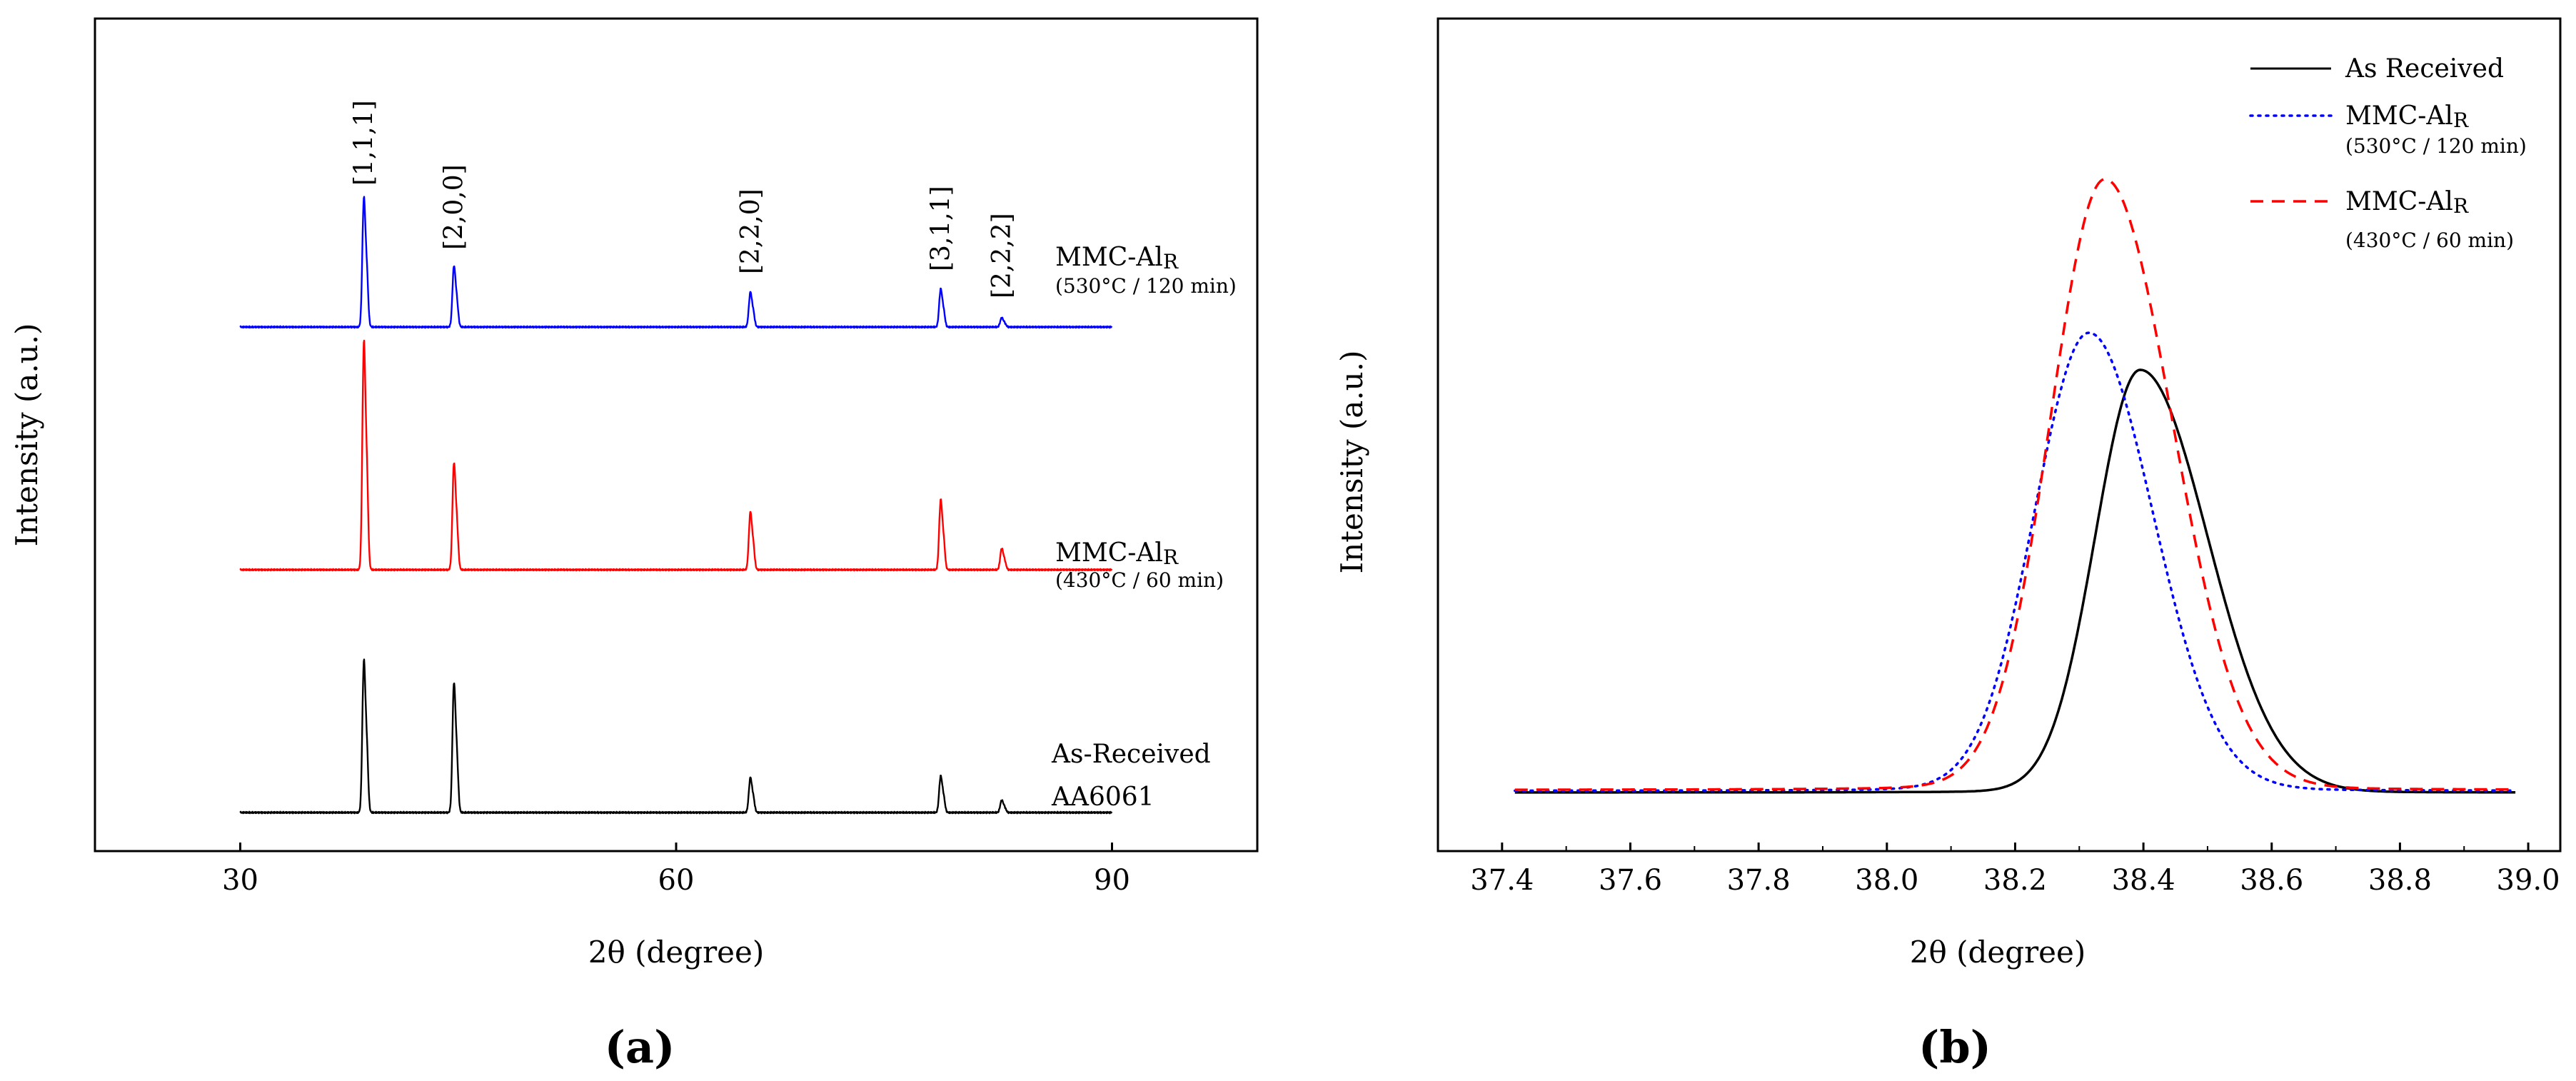 This screenshot has width=2576, height=1081. What do you see at coordinates (1139, 580) in the screenshot?
I see `panel-a-series-cond-430: (430°C / 60 min)` at bounding box center [1139, 580].